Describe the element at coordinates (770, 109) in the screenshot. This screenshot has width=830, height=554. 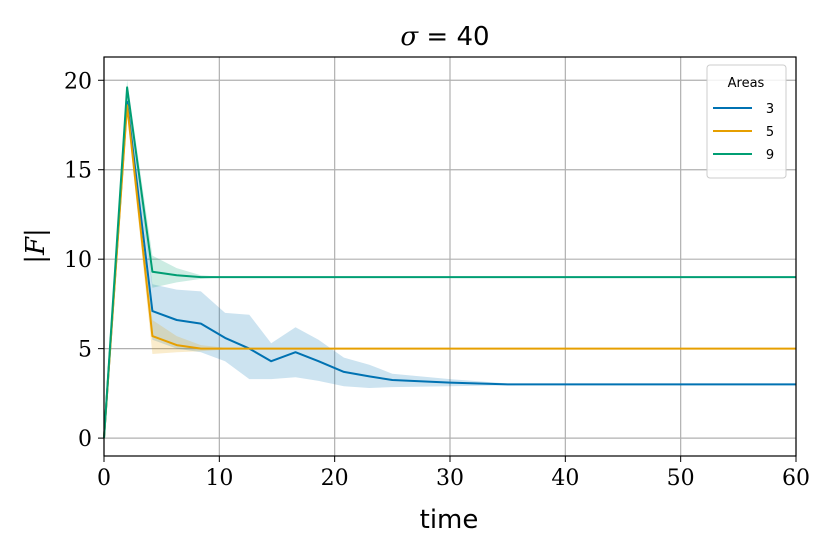
I see `legend-label-3: 3` at that location.